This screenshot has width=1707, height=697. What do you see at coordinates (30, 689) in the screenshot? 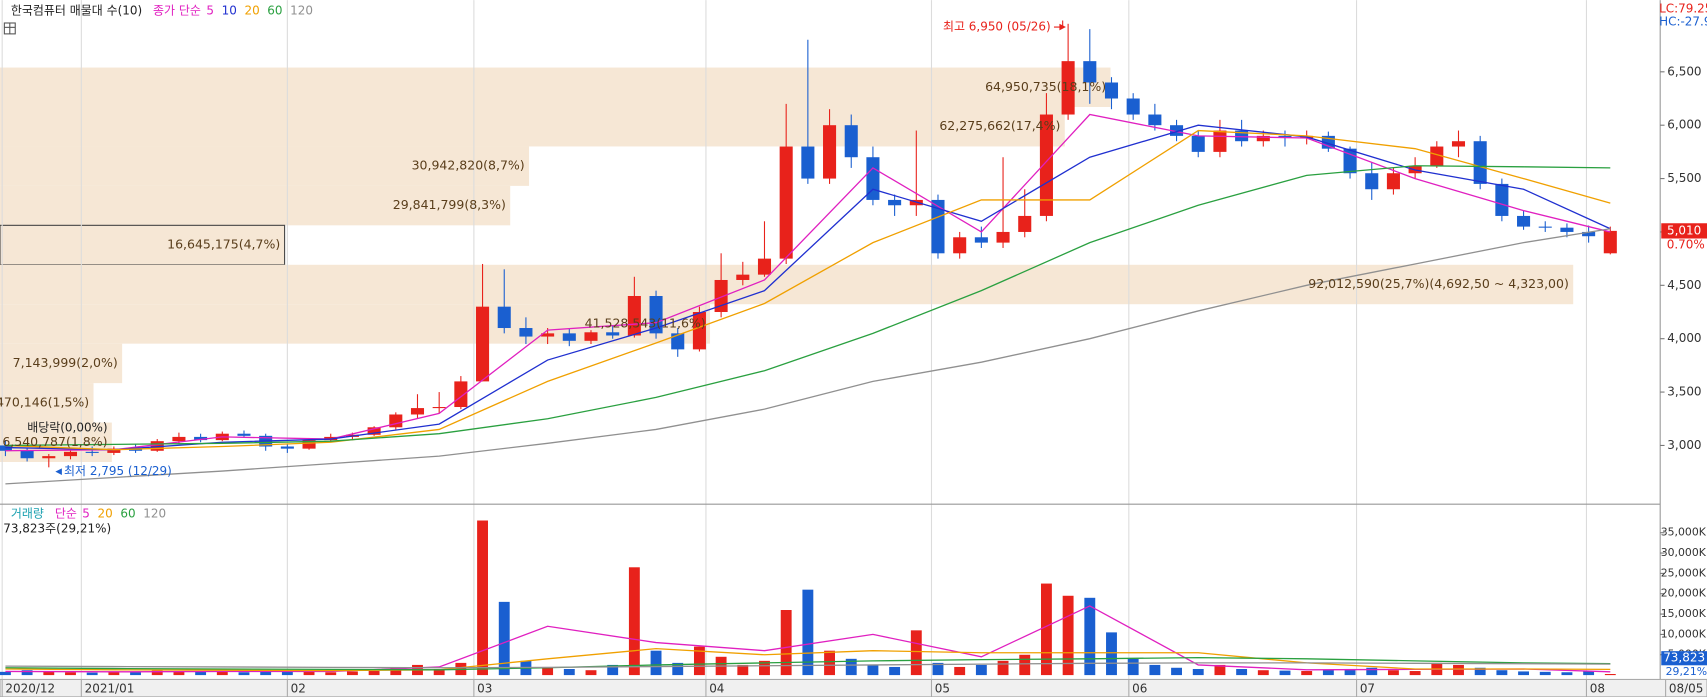
I see `x-tick-label: 2020/12` at bounding box center [30, 689].